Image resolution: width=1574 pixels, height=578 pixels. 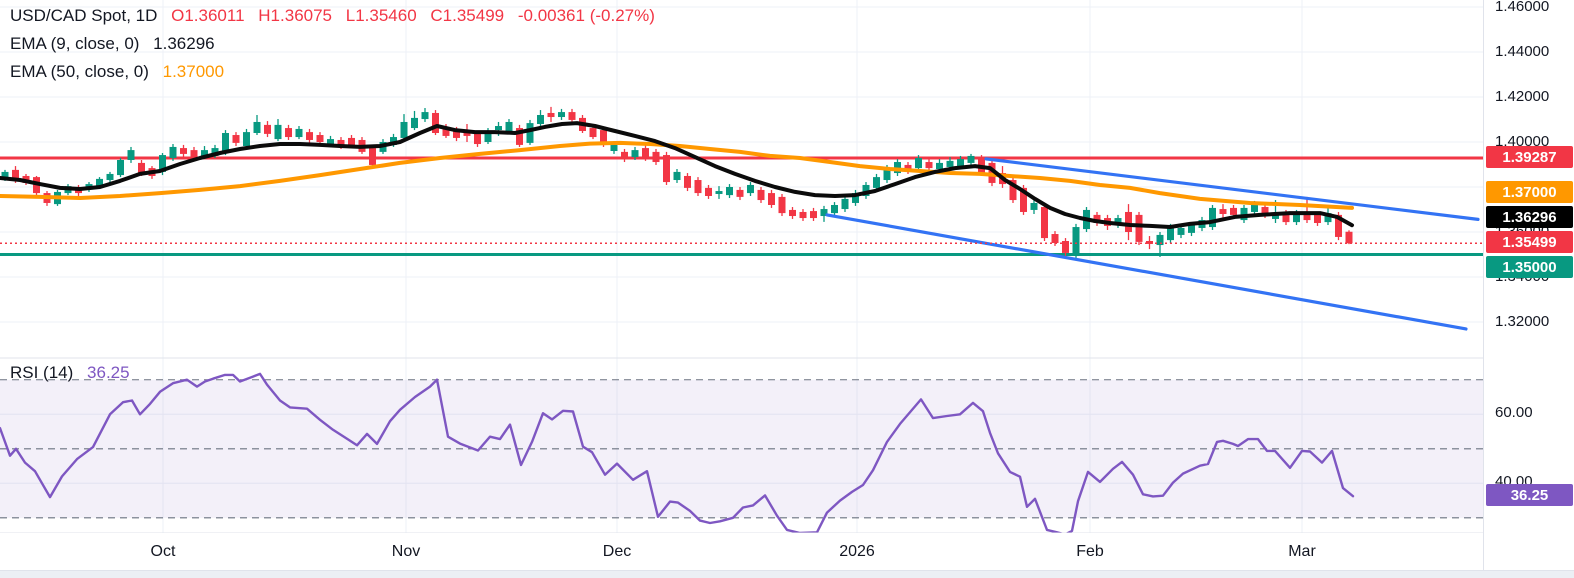 I want to click on axis-price-badge: 1.39287, so click(x=1529, y=157).